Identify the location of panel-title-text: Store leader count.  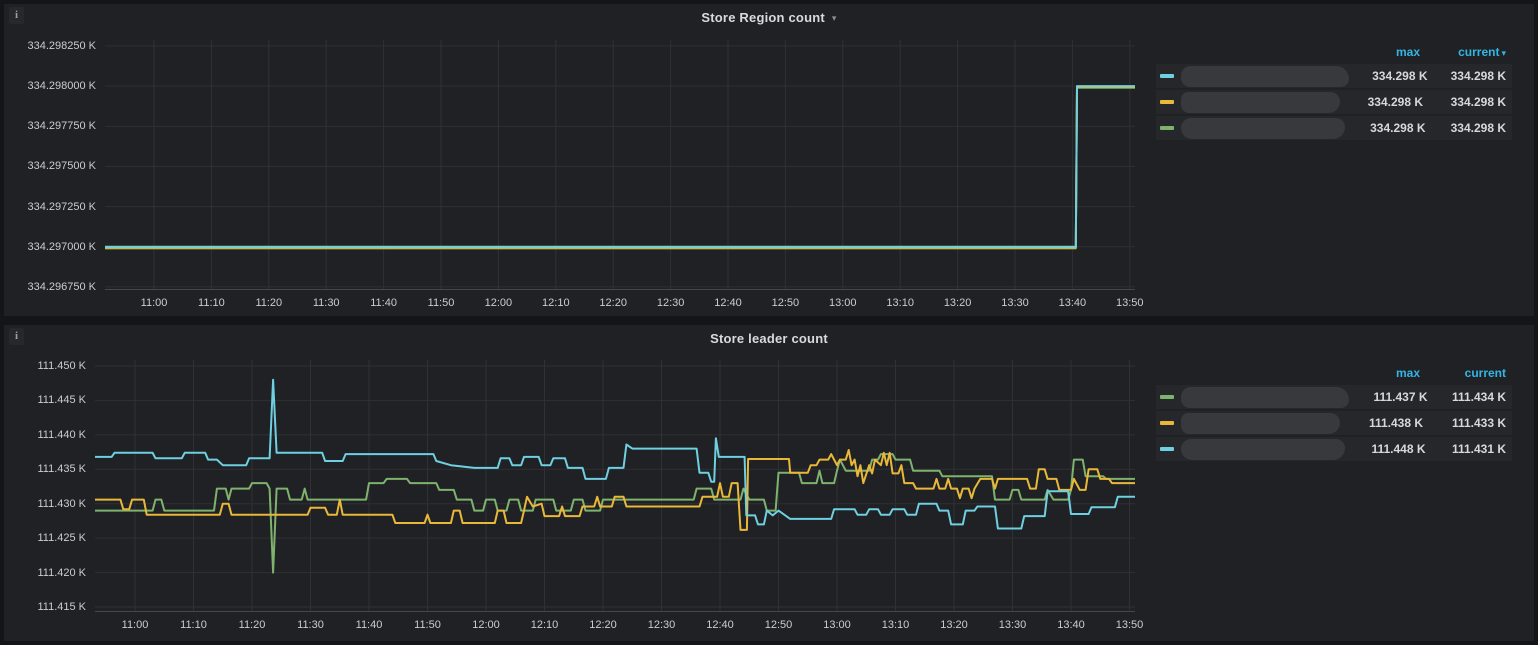
(769, 338).